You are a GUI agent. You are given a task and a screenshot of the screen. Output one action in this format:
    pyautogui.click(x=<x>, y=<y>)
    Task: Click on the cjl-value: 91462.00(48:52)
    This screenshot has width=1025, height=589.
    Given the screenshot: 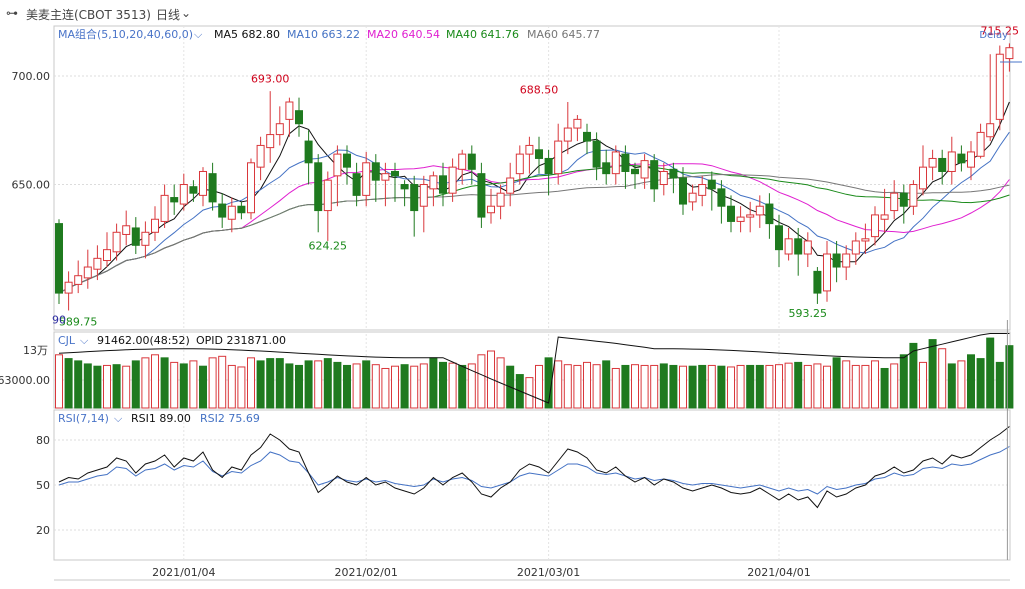 What is the action you would take?
    pyautogui.click(x=143, y=340)
    